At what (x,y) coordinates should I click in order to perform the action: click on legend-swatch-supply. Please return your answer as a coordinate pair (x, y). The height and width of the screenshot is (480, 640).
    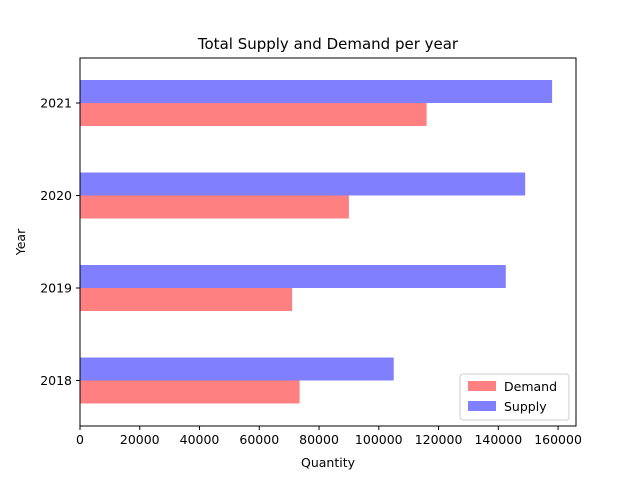
    Looking at the image, I should click on (482, 406).